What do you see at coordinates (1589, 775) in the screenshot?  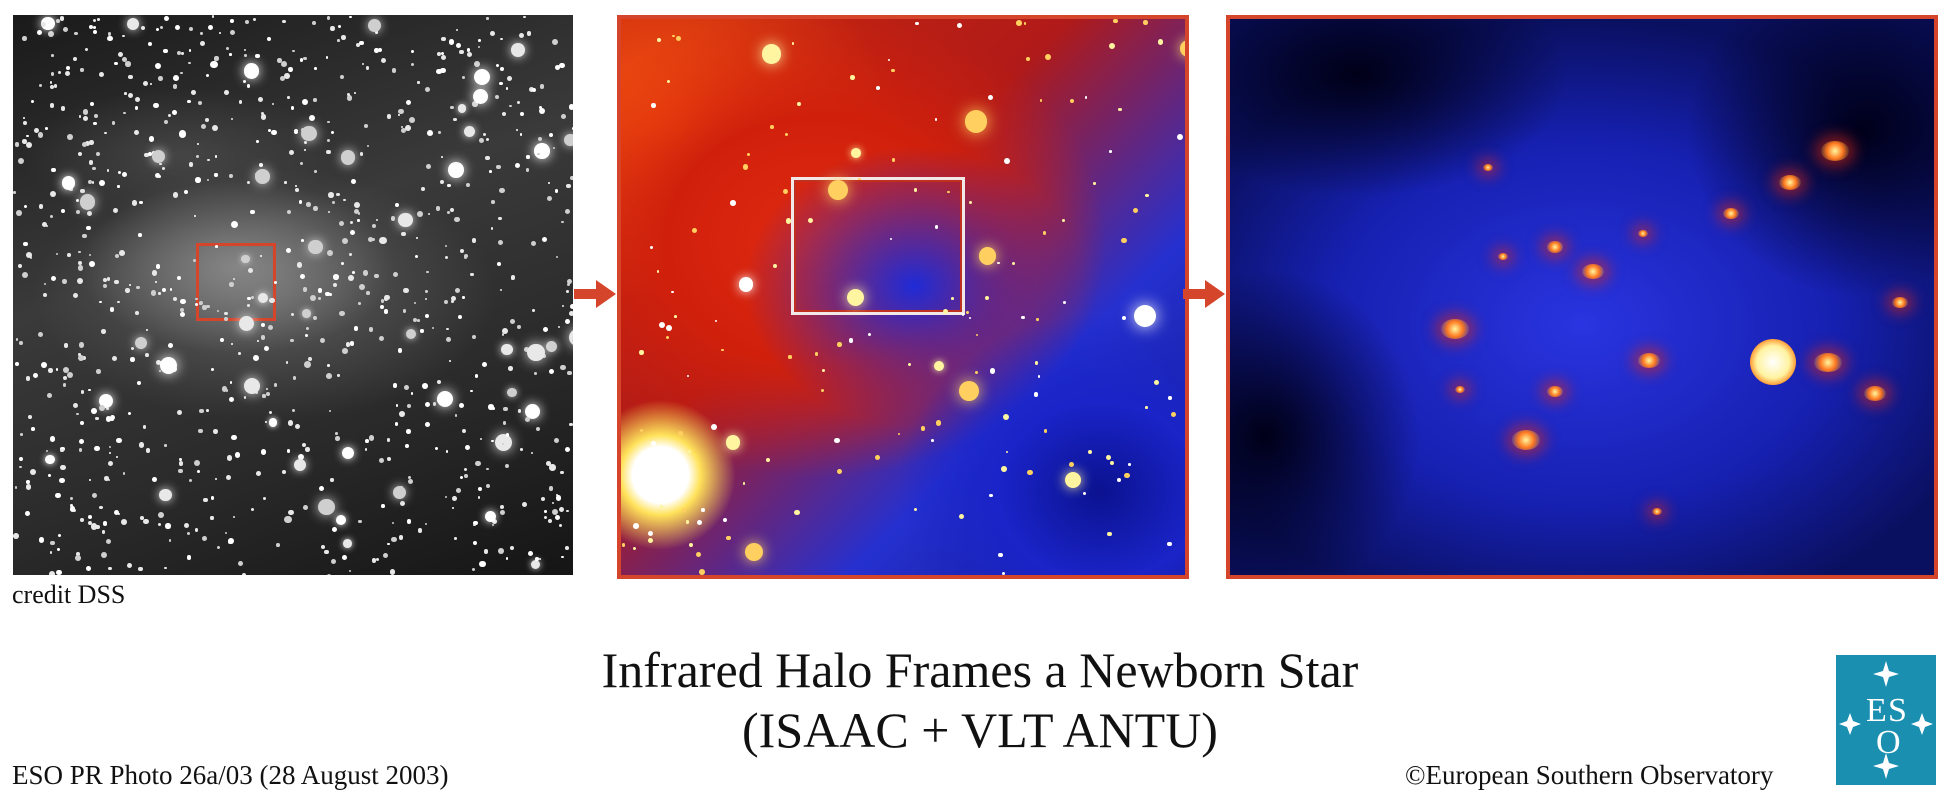 I see `copyright-notice: ©European Southern Observatory` at bounding box center [1589, 775].